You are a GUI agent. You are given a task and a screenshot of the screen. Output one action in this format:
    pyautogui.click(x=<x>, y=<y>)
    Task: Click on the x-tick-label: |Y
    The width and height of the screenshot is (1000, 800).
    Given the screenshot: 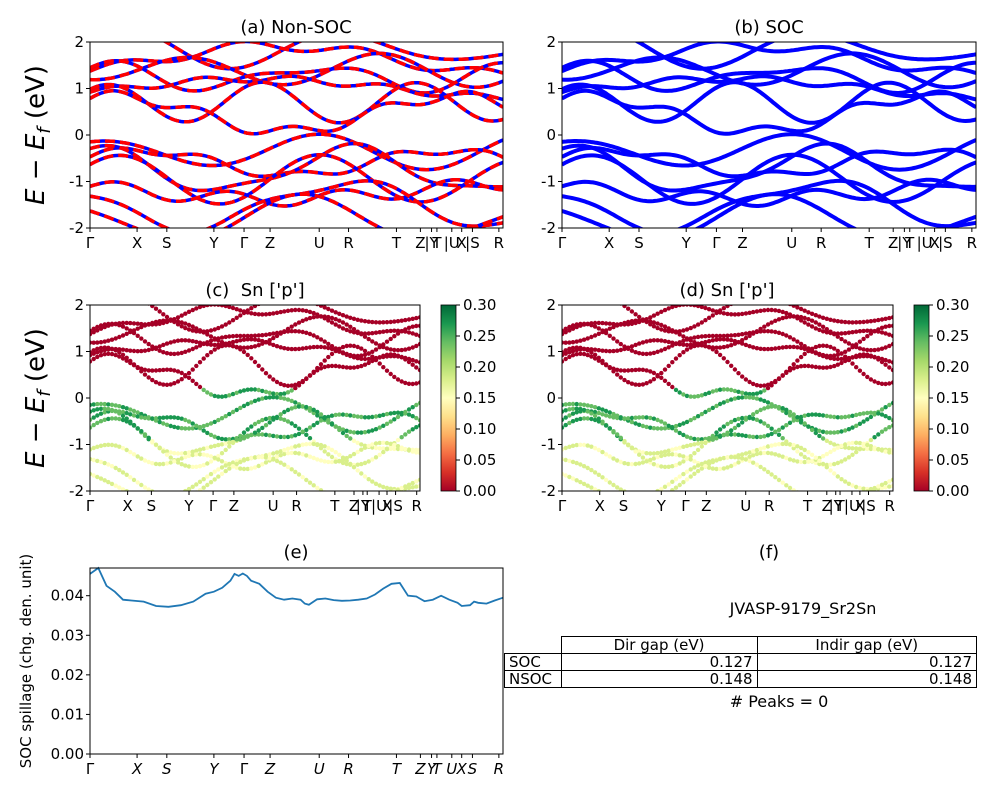 What is the action you would take?
    pyautogui.click(x=363, y=506)
    